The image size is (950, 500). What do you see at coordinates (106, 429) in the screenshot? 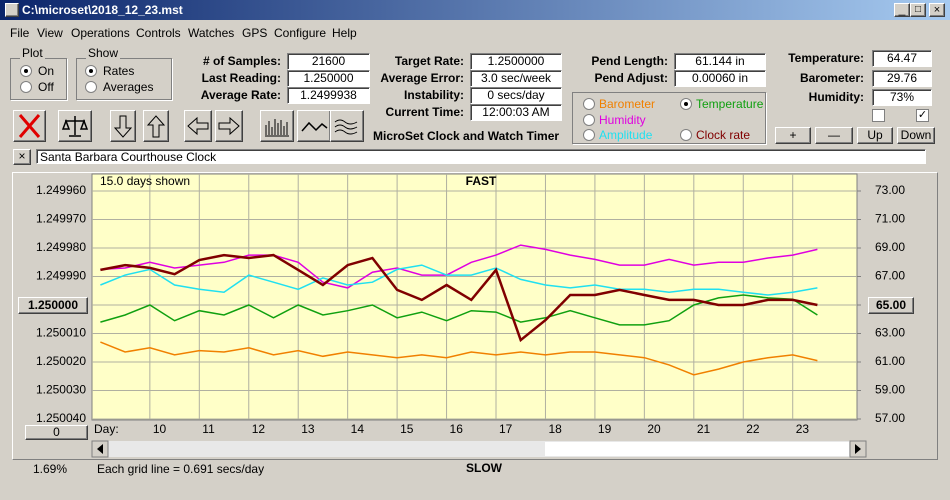
I see `x-axis-label: Day:` at bounding box center [106, 429].